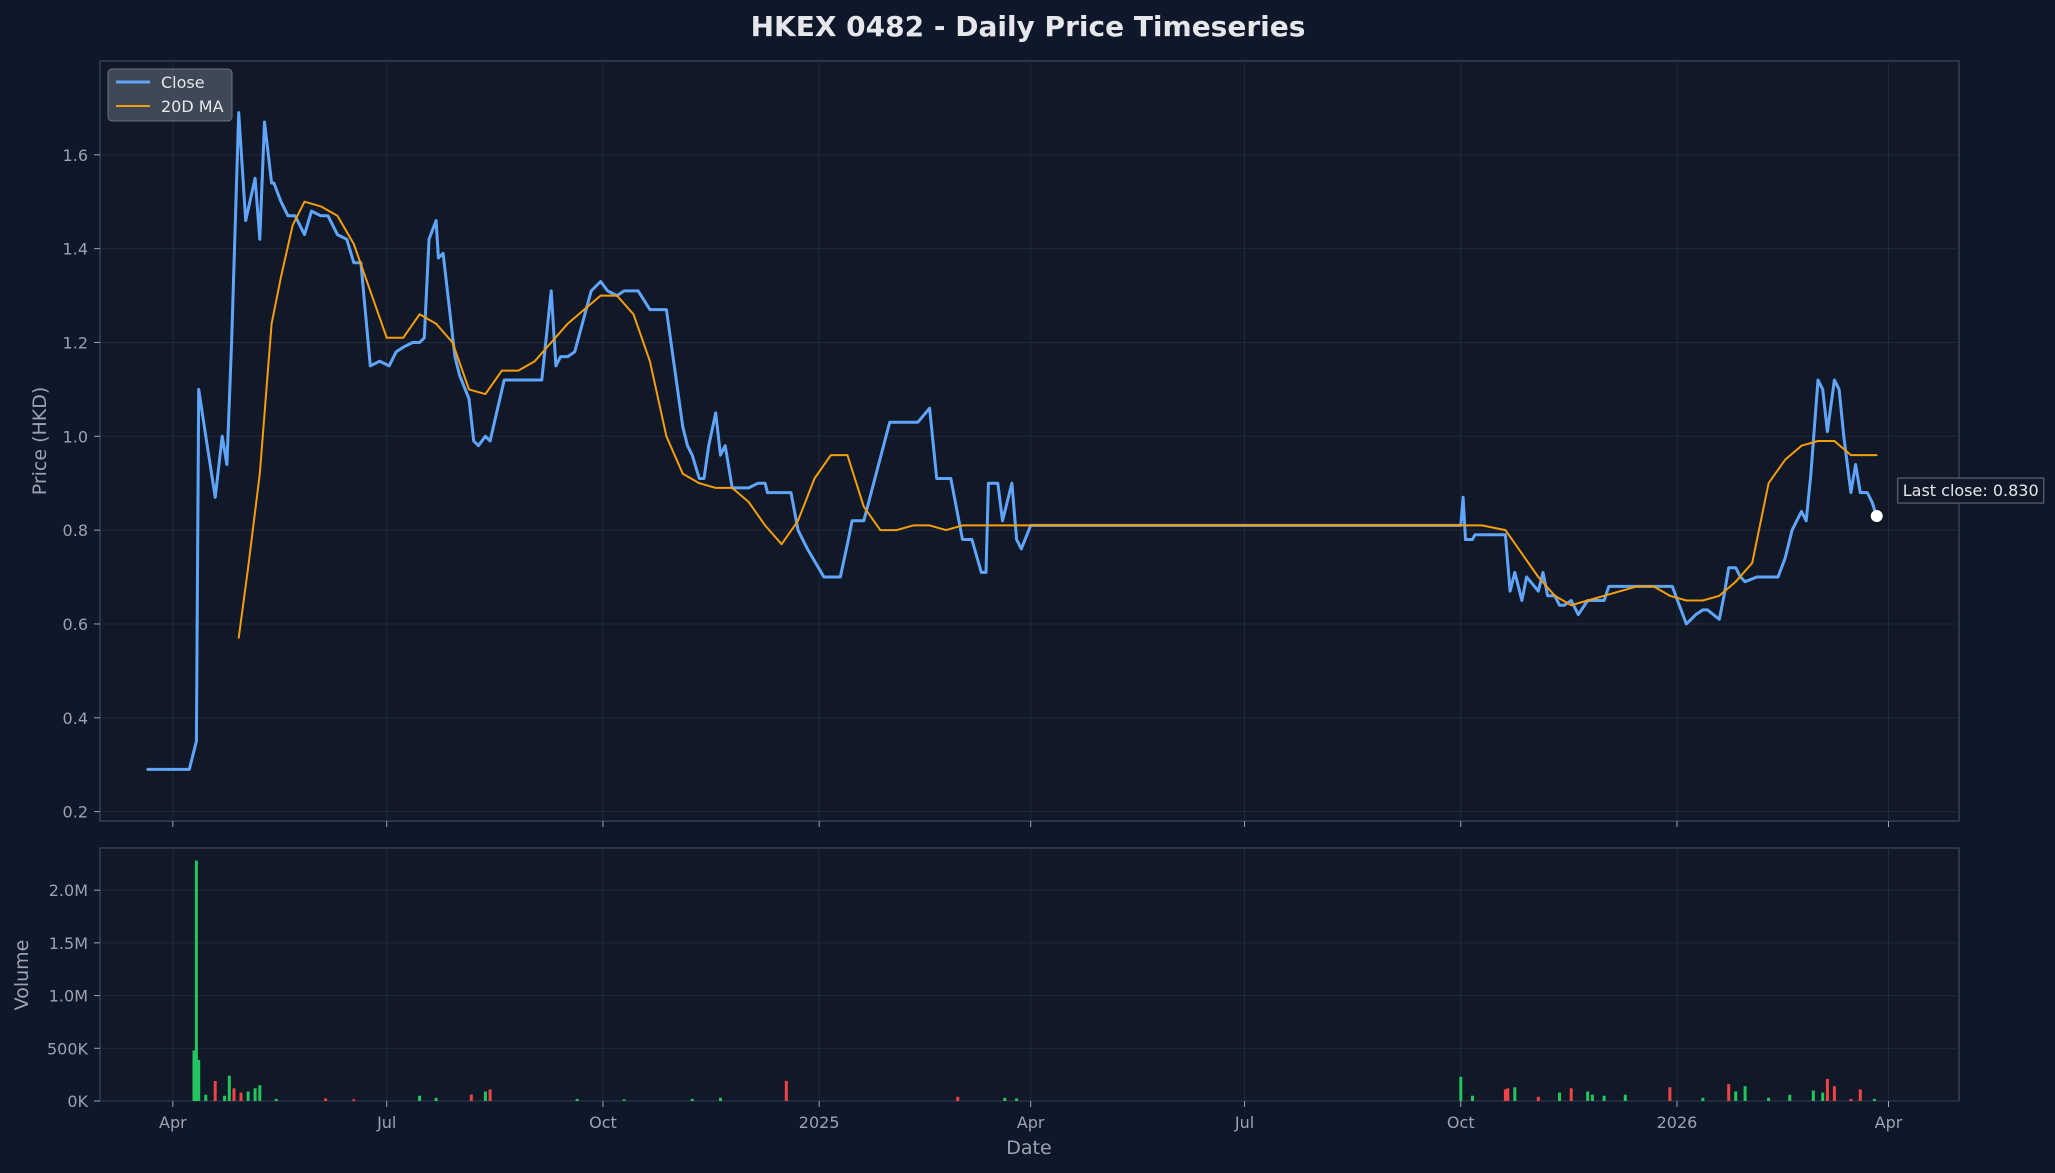  I want to click on volume-y-tick-label: 1.5M, so click(68, 943).